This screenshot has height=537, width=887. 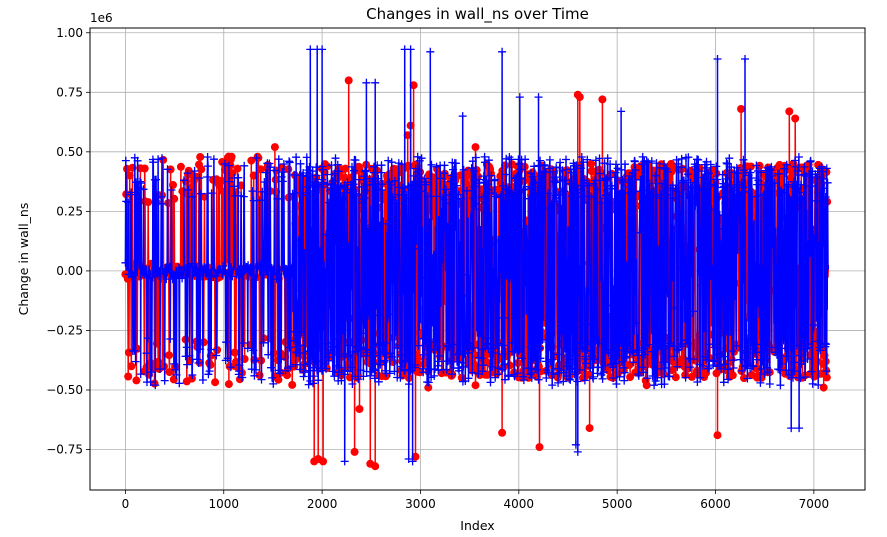 I want to click on y-tick-label: 0.75, so click(x=69, y=92).